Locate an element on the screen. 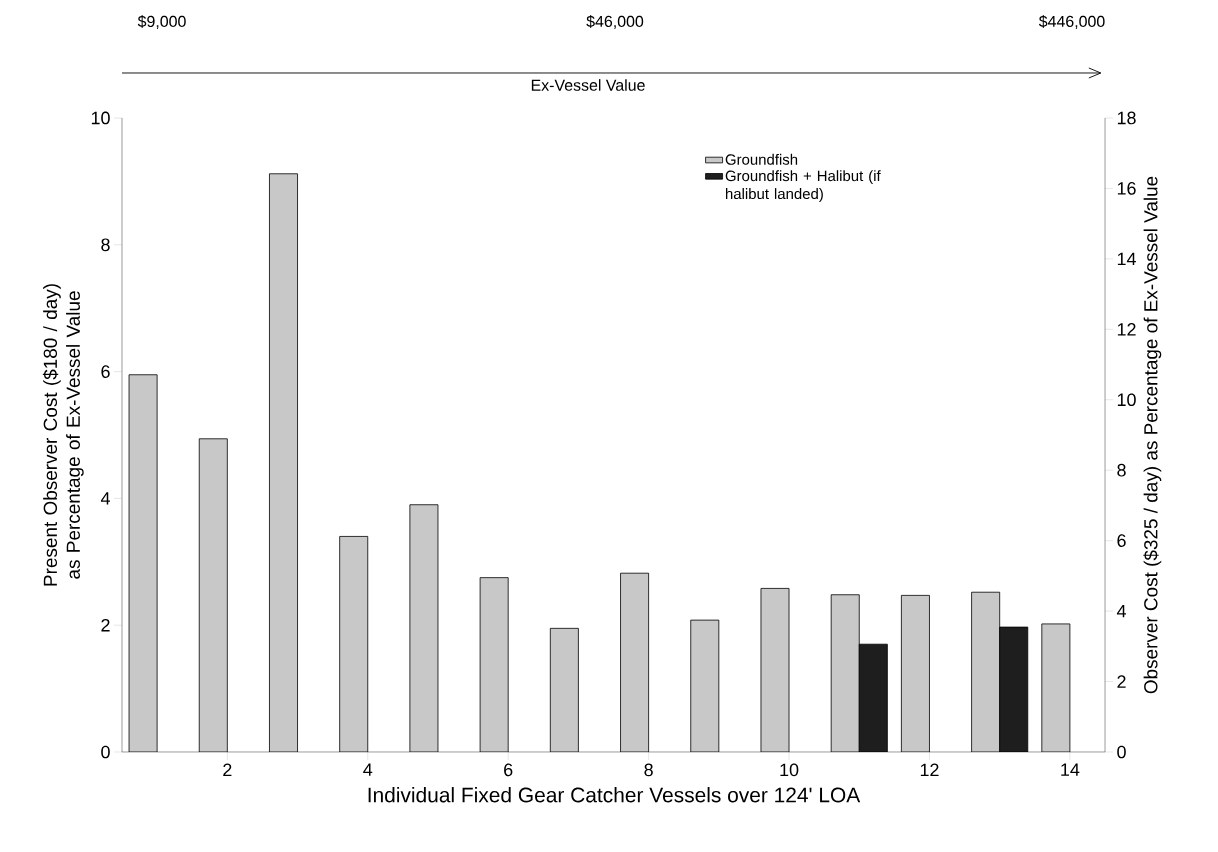  y2-tick-label: 8 is located at coordinates (1121, 470).